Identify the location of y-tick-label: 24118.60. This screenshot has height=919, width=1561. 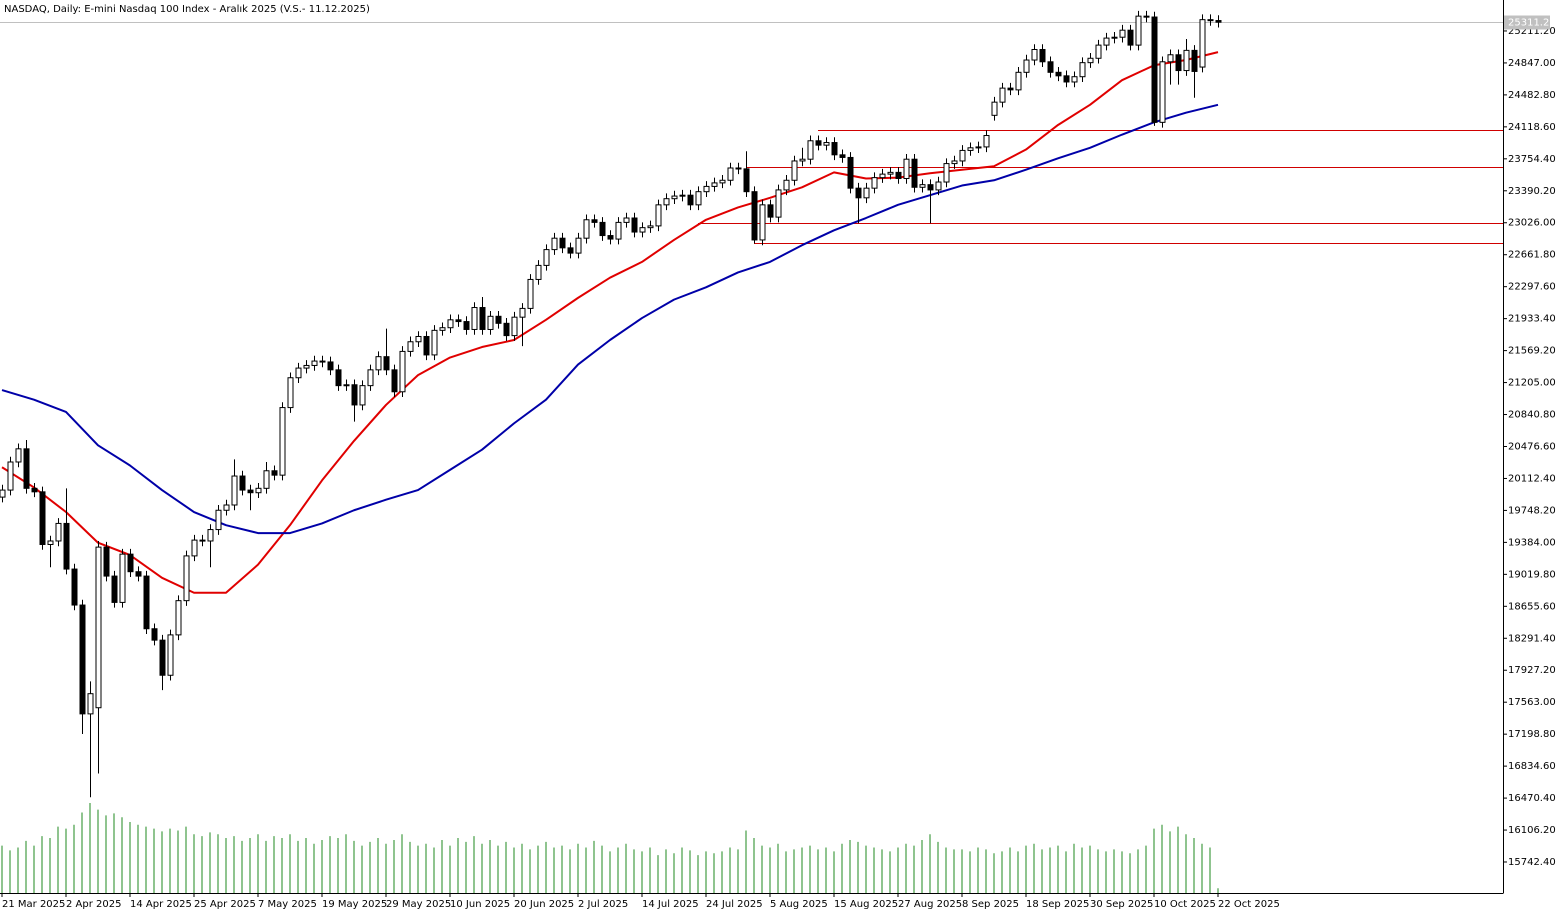
(1532, 127).